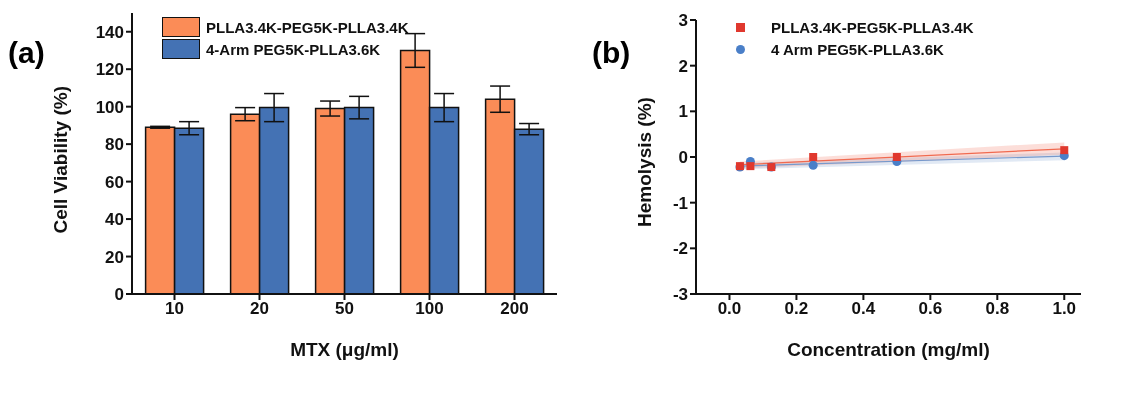 This screenshot has width=1136, height=414. What do you see at coordinates (997, 309) in the screenshot?
I see `x-tick-label: 0.8` at bounding box center [997, 309].